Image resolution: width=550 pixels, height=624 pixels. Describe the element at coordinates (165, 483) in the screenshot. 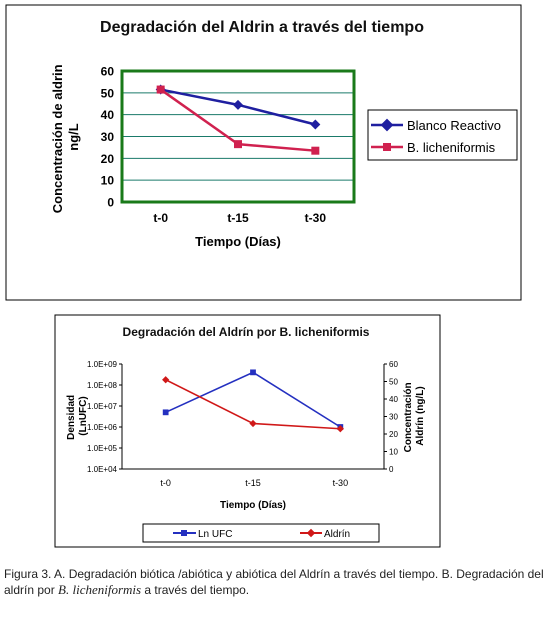

I see `chart-b-x-tick-t-0: t-0` at that location.